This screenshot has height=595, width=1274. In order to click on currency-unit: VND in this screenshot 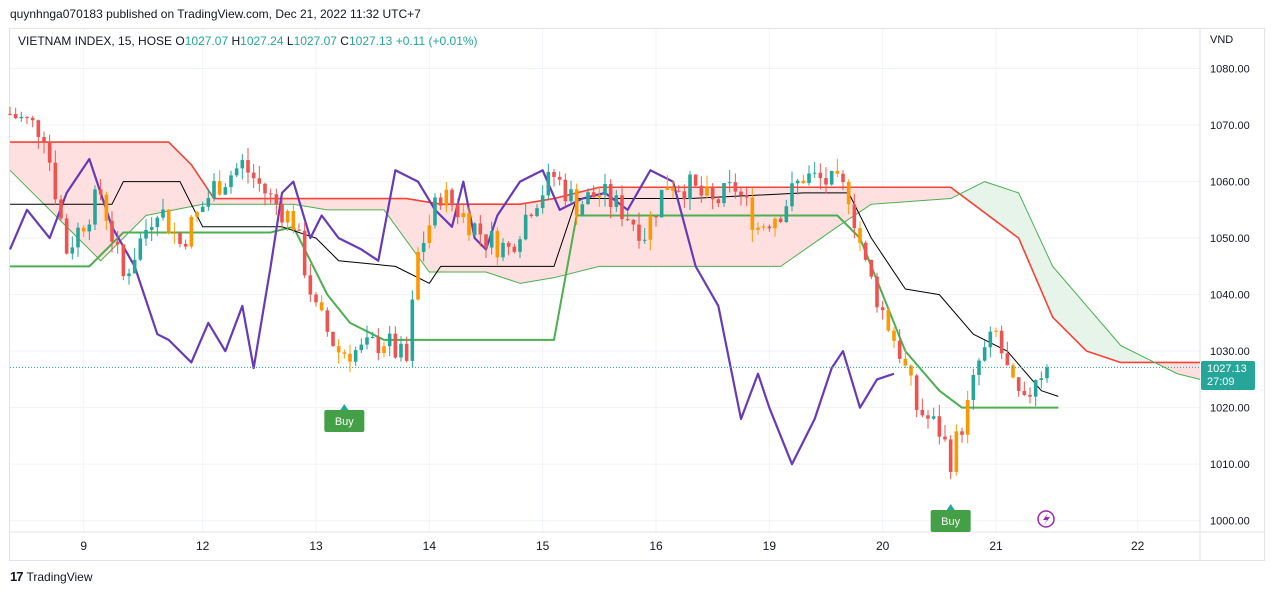, I will do `click(1222, 40)`.